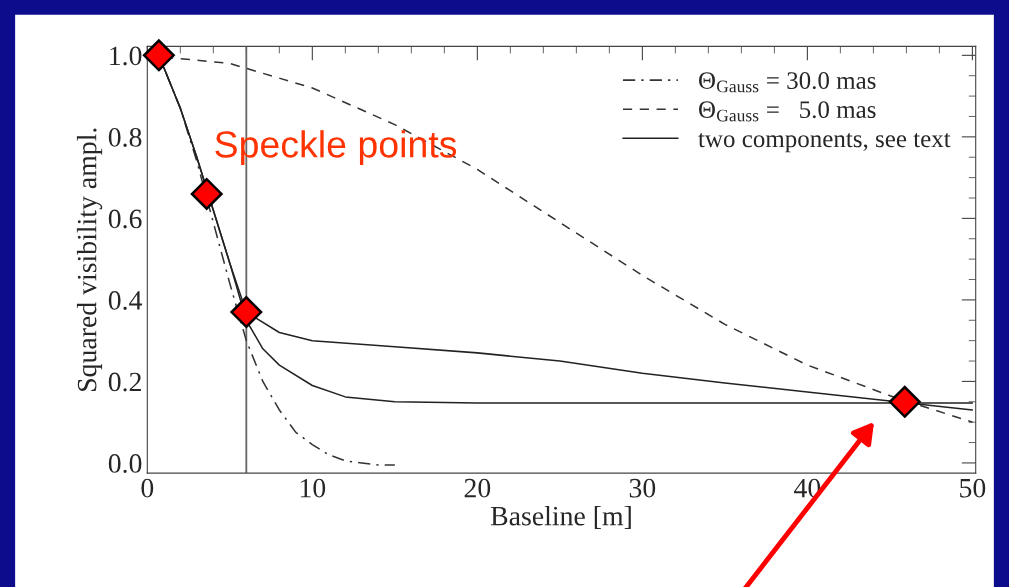 Image resolution: width=1009 pixels, height=587 pixels. Describe the element at coordinates (642, 488) in the screenshot. I see `x-tick-label: 30` at that location.